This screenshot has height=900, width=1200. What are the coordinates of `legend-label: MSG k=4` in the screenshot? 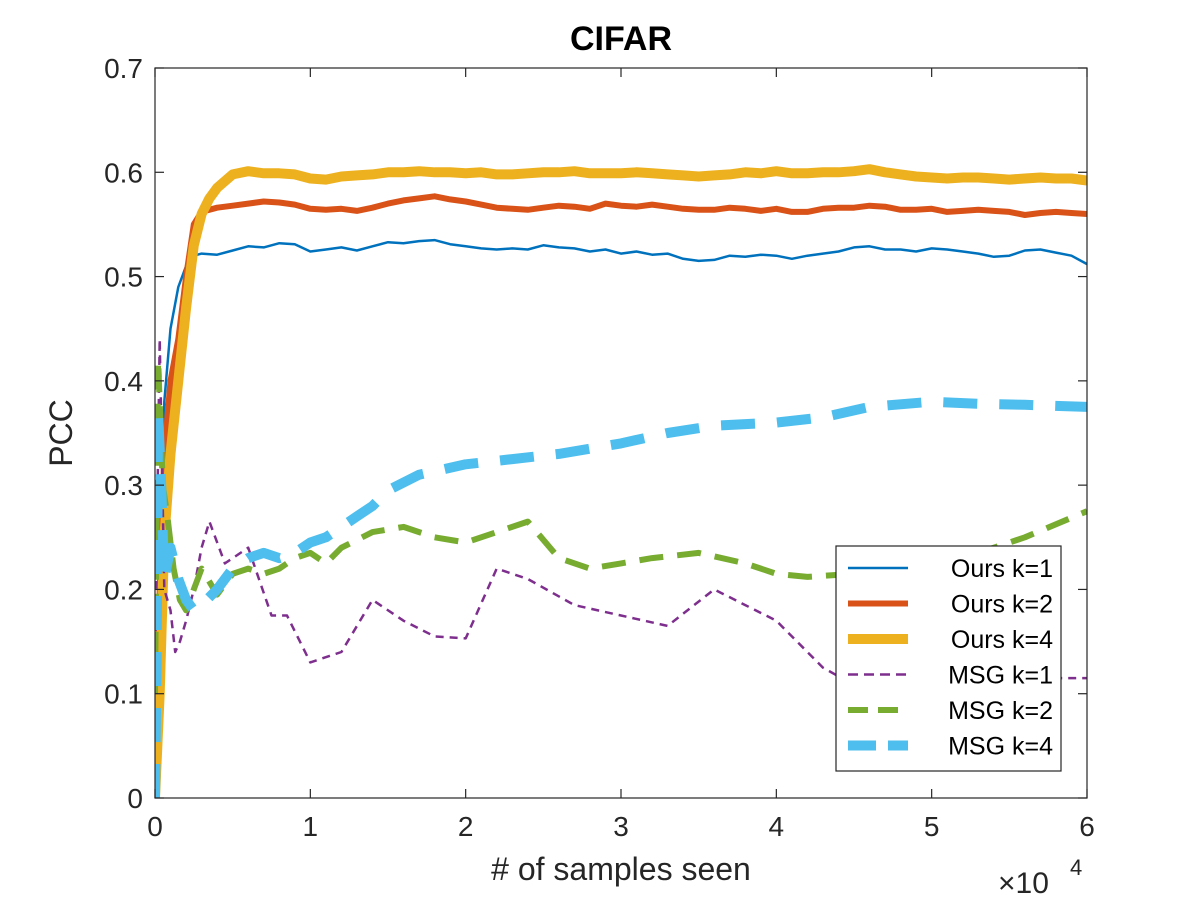 It's located at (1000, 747).